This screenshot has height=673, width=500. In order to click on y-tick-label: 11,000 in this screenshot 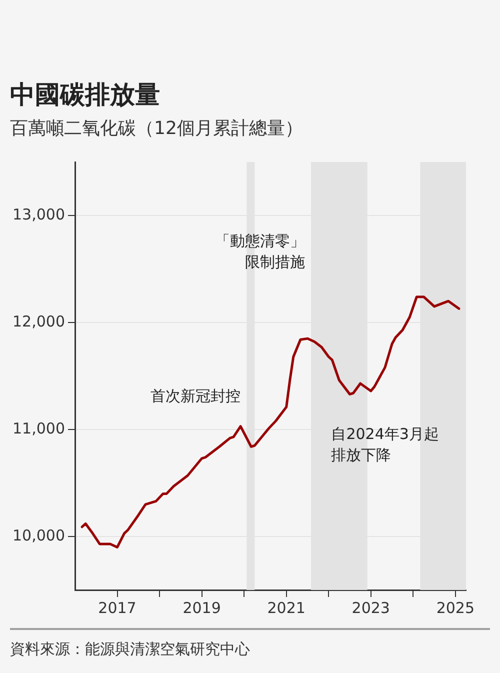, I will do `click(38, 428)`.